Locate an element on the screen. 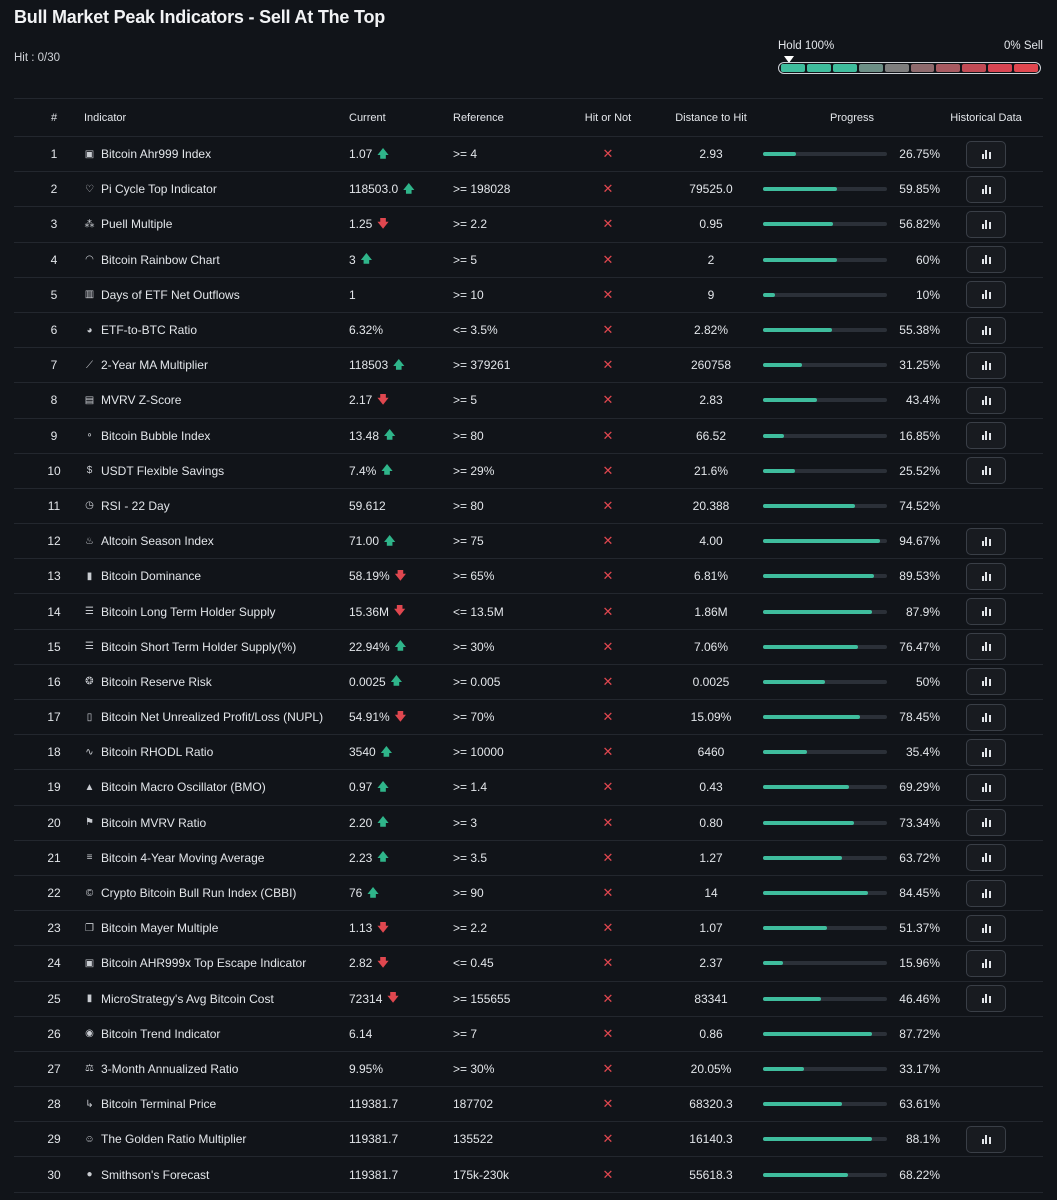 The width and height of the screenshot is (1057, 1200). progress-percent: 50% is located at coordinates (927, 681).